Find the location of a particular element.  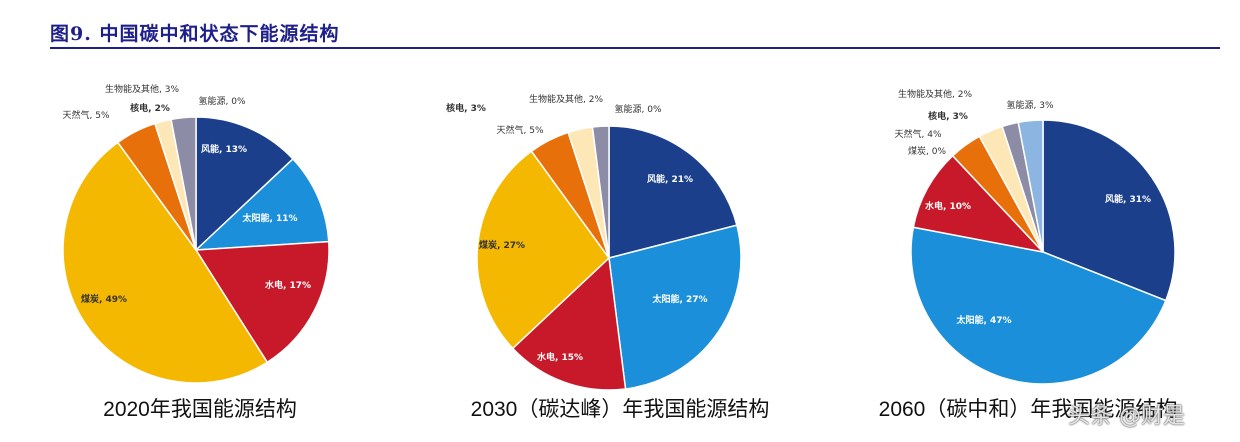

title-divider is located at coordinates (635, 48).